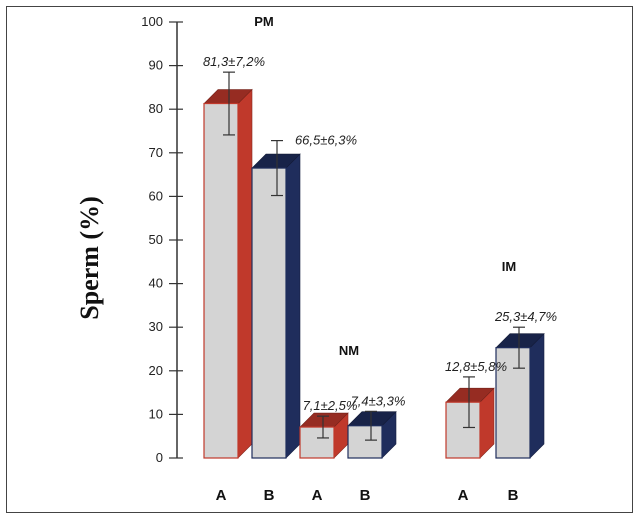 The image size is (641, 521). I want to click on bar-nm-b, so click(365, 442).